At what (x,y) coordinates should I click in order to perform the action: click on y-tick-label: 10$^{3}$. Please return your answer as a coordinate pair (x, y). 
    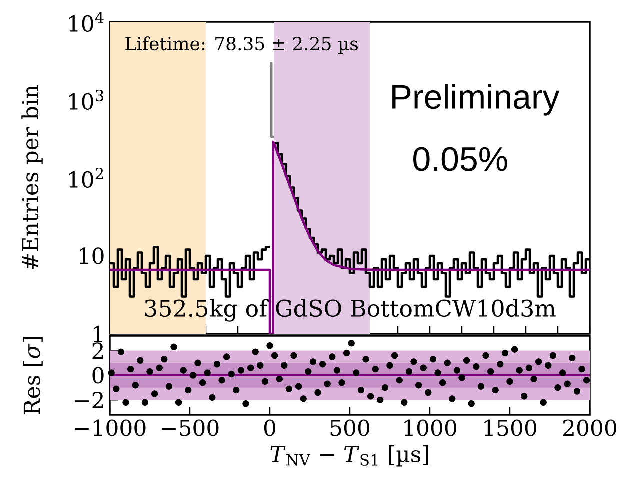
    Looking at the image, I should click on (87, 100).